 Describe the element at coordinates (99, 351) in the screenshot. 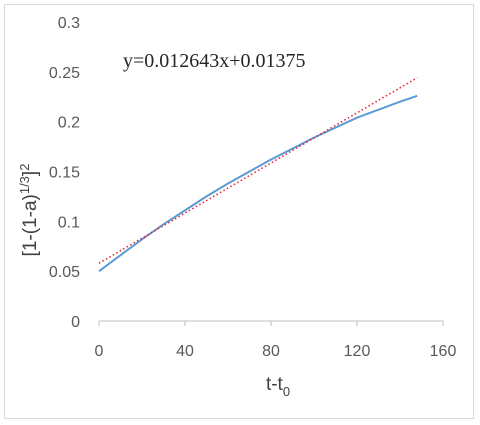

I see `x-tick-label: 0` at that location.